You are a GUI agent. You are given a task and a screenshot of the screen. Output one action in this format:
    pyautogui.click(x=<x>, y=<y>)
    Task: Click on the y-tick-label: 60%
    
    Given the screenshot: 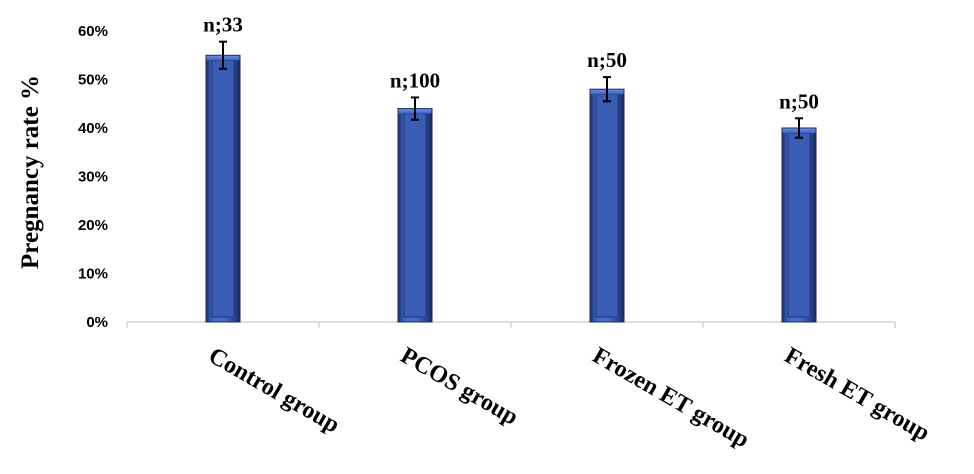 What is the action you would take?
    pyautogui.click(x=93, y=31)
    